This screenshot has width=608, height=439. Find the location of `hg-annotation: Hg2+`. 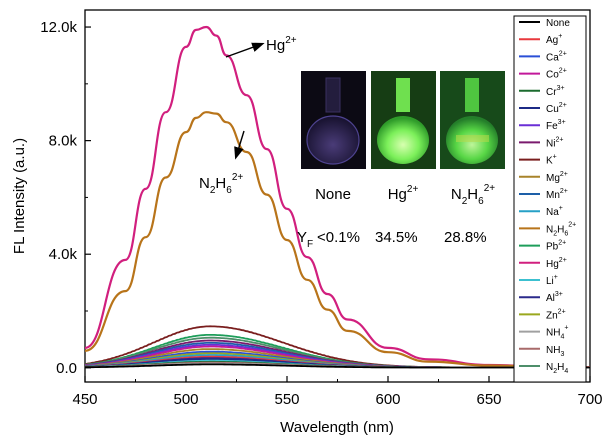

hg-annotation: Hg2+ is located at coordinates (281, 44).